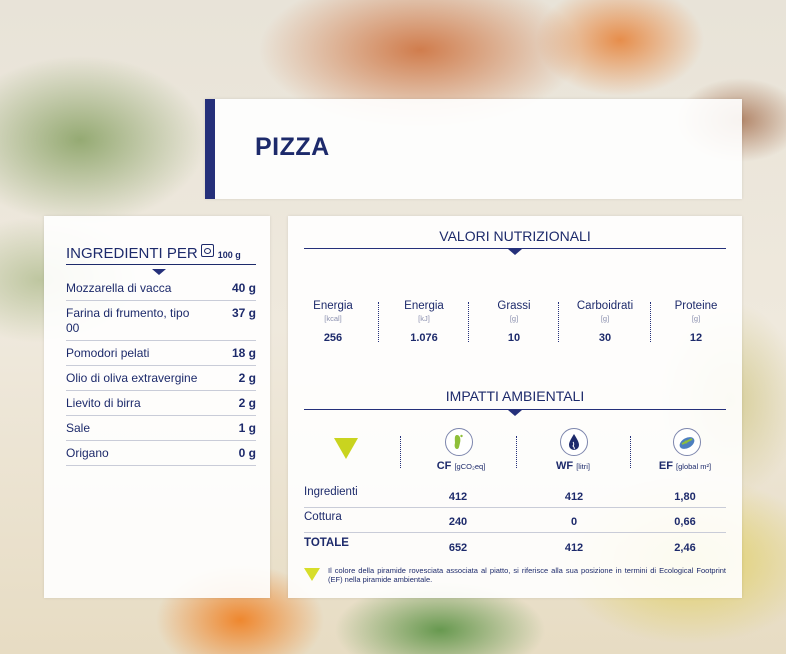 This screenshot has width=786, height=654. I want to click on nutrient-value: 10, so click(514, 338).